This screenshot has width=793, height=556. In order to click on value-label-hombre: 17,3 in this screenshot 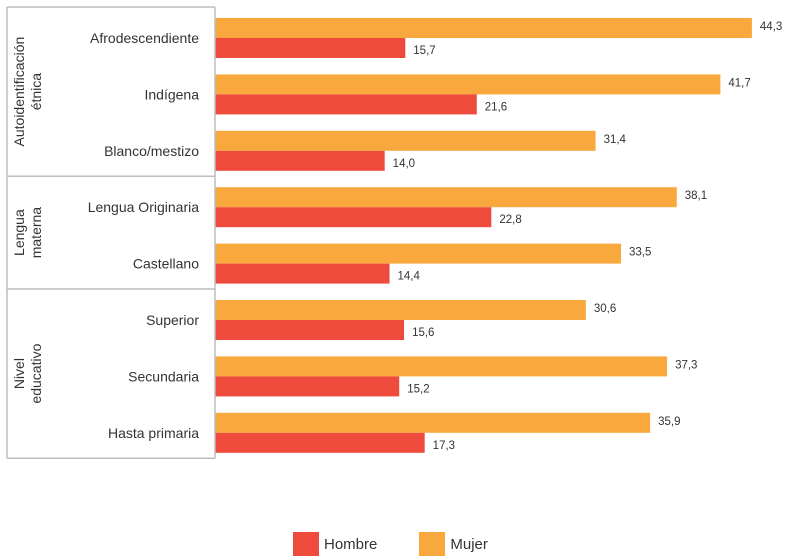, I will do `click(444, 446)`.